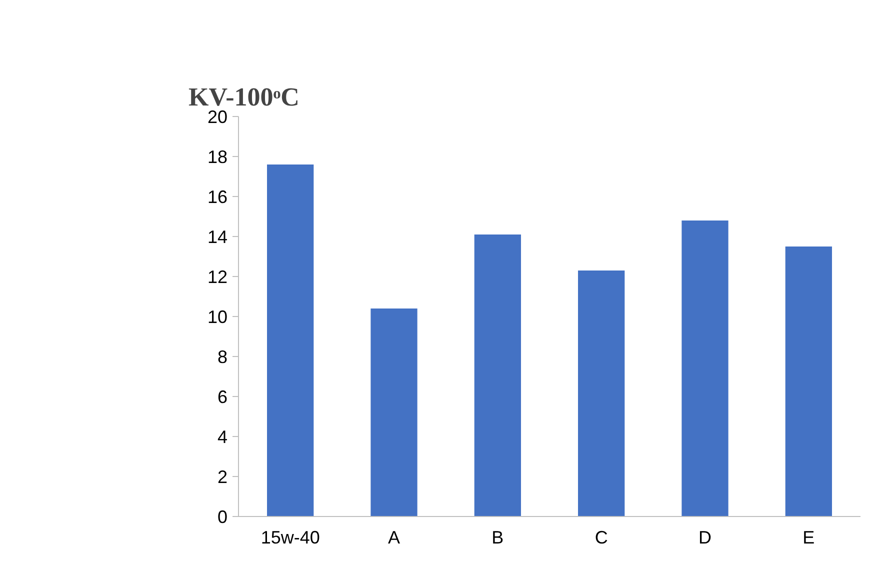 The width and height of the screenshot is (874, 578). I want to click on y-tick-label: 8, so click(222, 357).